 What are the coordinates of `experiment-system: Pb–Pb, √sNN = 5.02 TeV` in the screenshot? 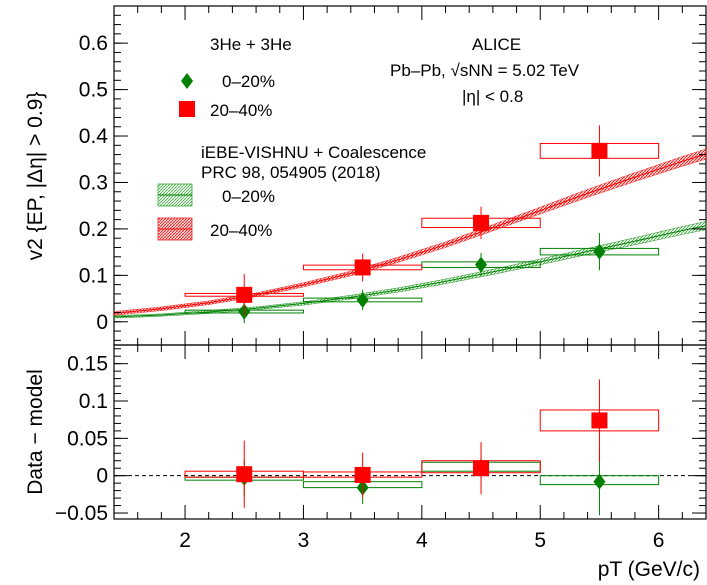 It's located at (485, 70).